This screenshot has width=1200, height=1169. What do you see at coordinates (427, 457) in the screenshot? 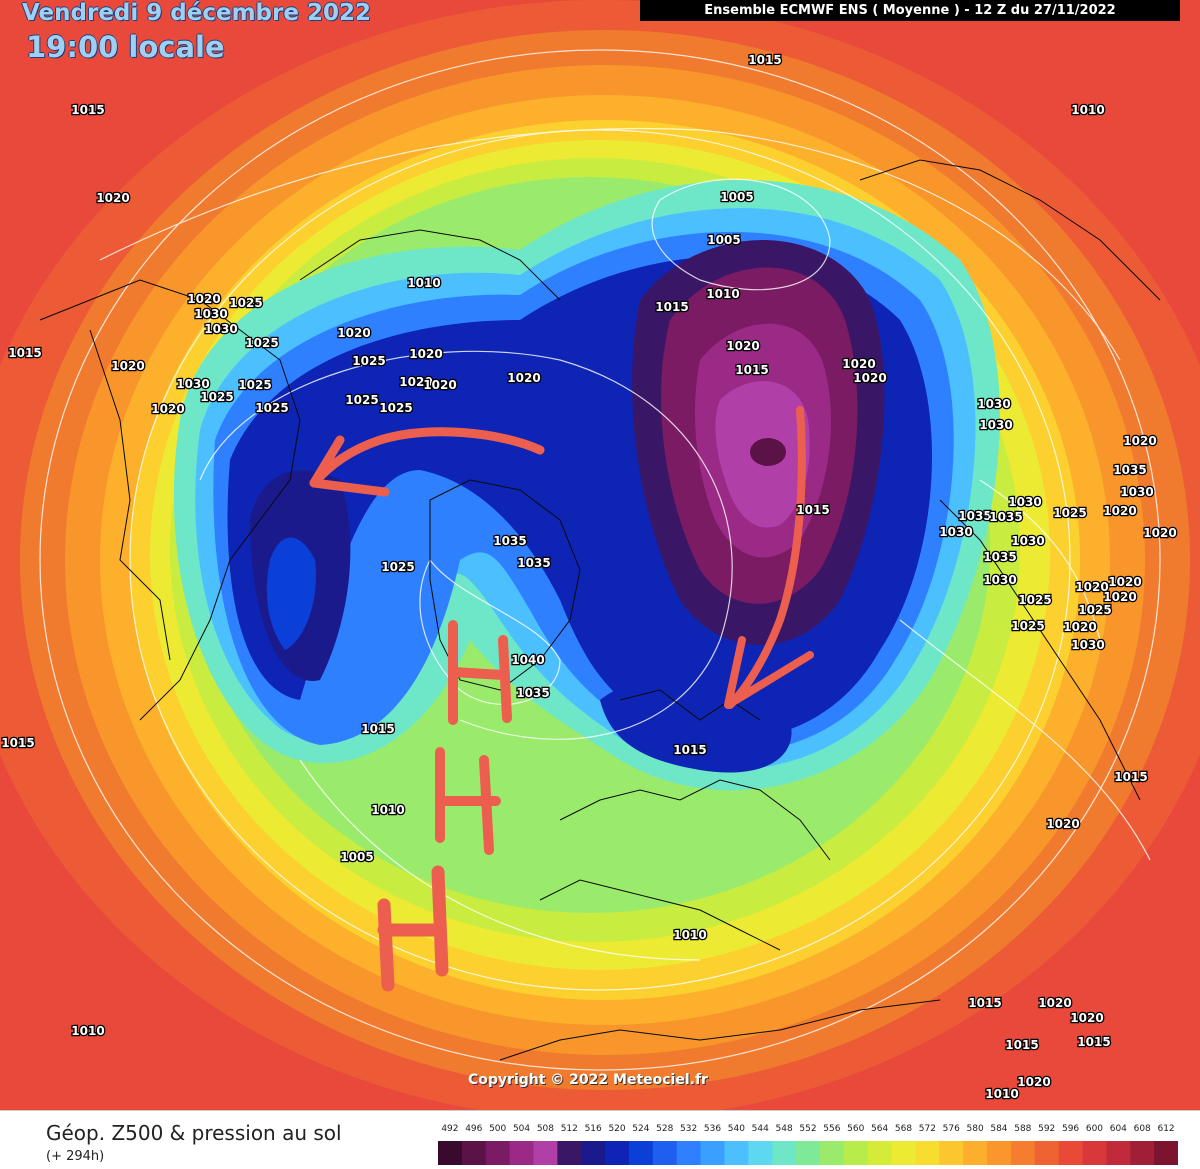
I see `arrow-westward` at bounding box center [427, 457].